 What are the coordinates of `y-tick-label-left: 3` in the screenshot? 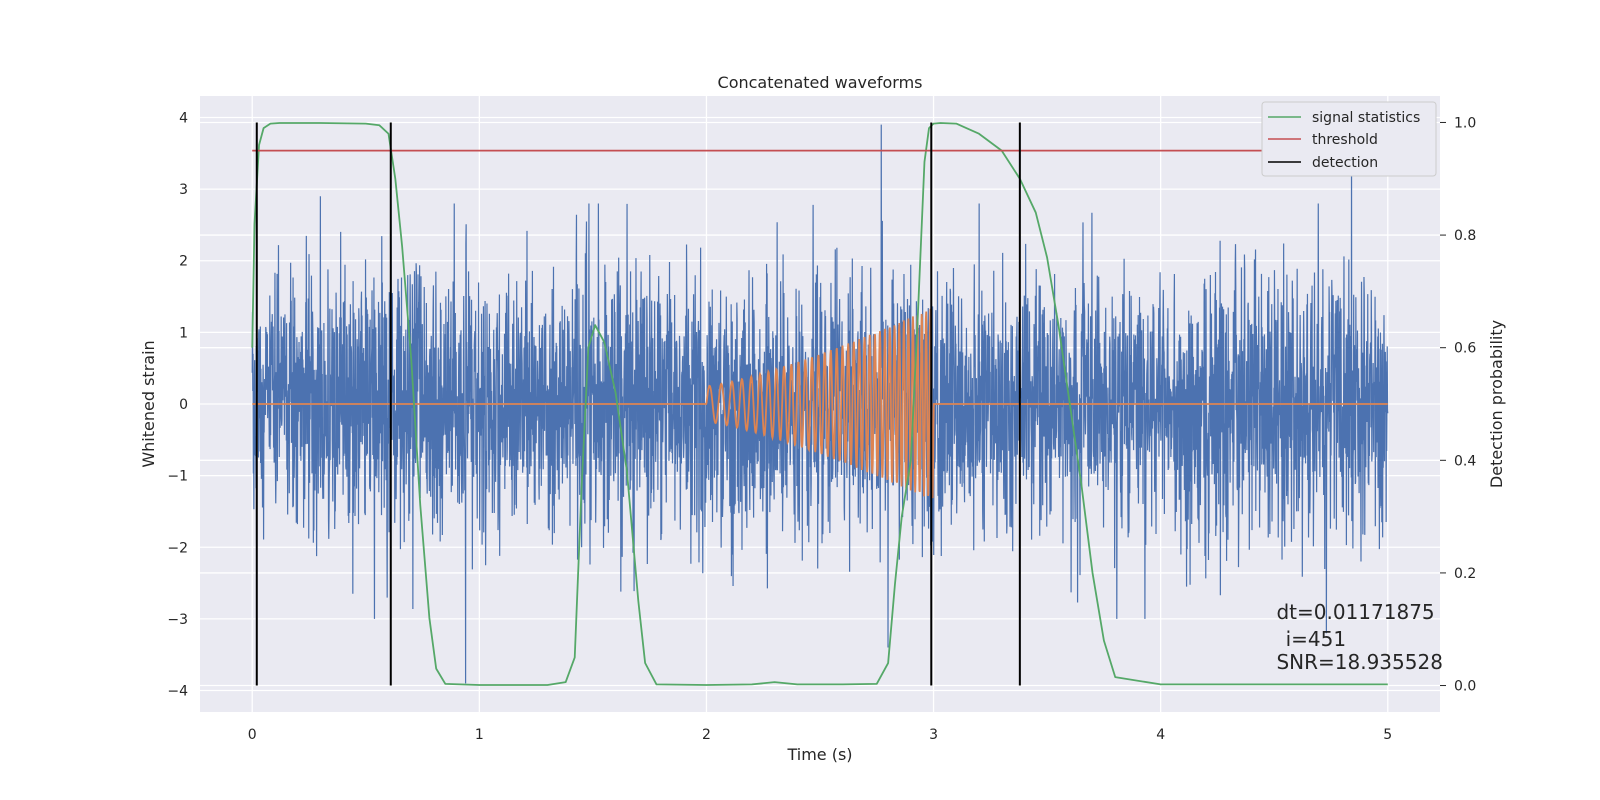 It's located at (183, 190).